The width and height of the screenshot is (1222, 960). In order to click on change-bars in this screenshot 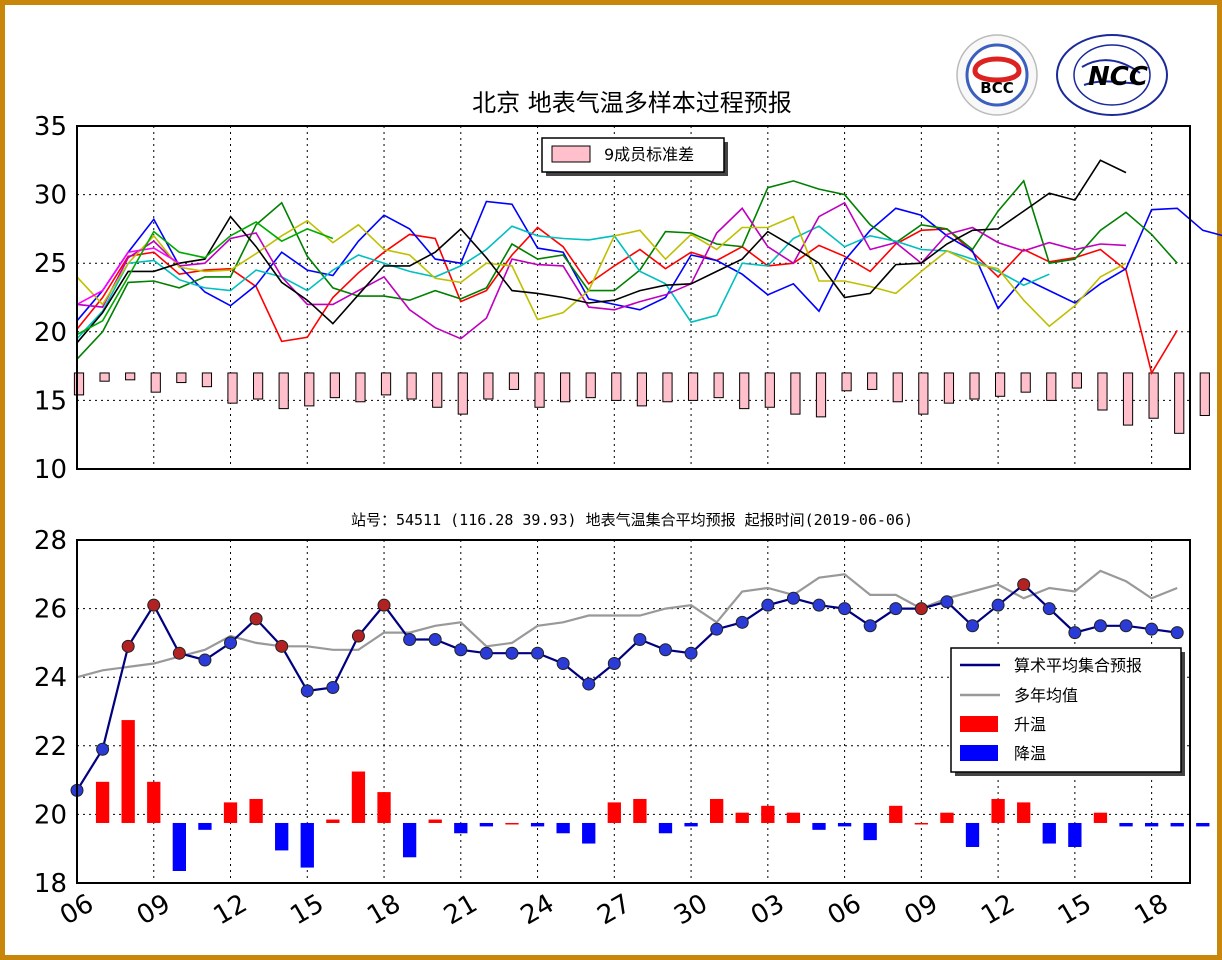, I will do `click(652, 795)`.